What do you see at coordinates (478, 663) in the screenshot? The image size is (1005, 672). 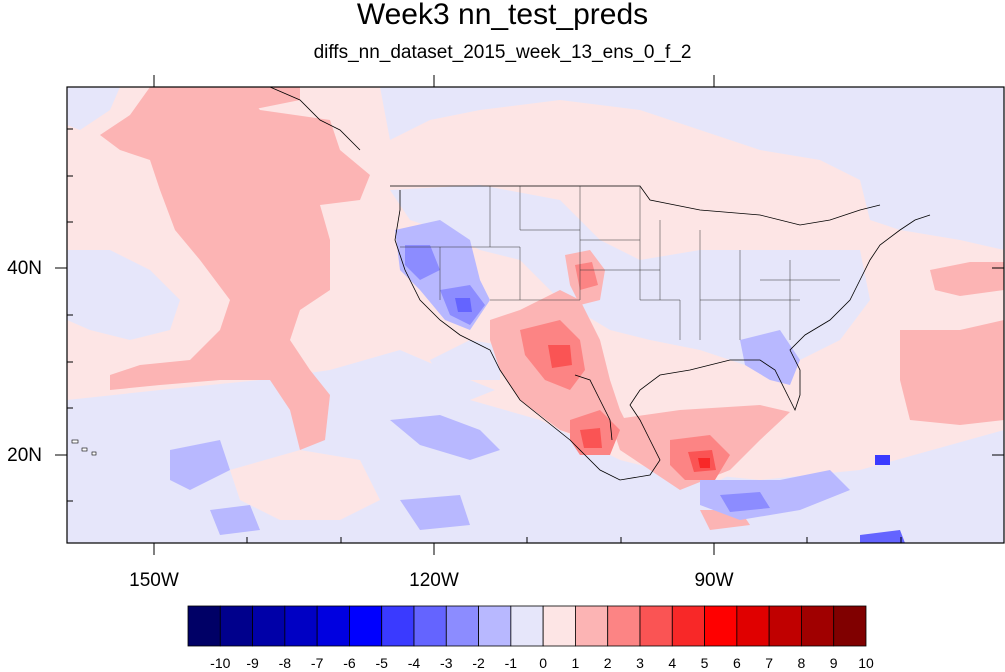 I see `colorbar-tick-label: -2` at bounding box center [478, 663].